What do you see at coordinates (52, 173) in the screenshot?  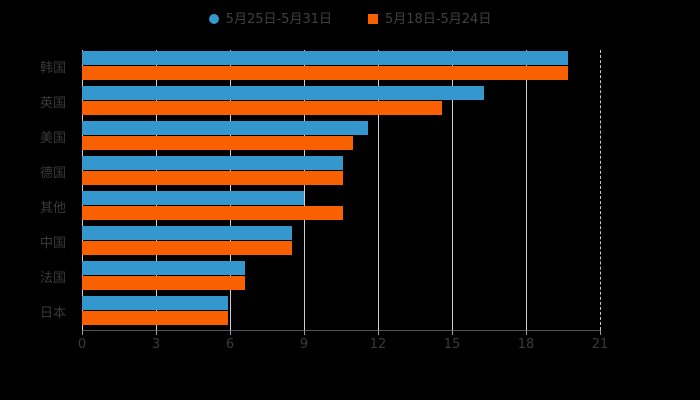 I see `y-axis-label: 德国` at bounding box center [52, 173].